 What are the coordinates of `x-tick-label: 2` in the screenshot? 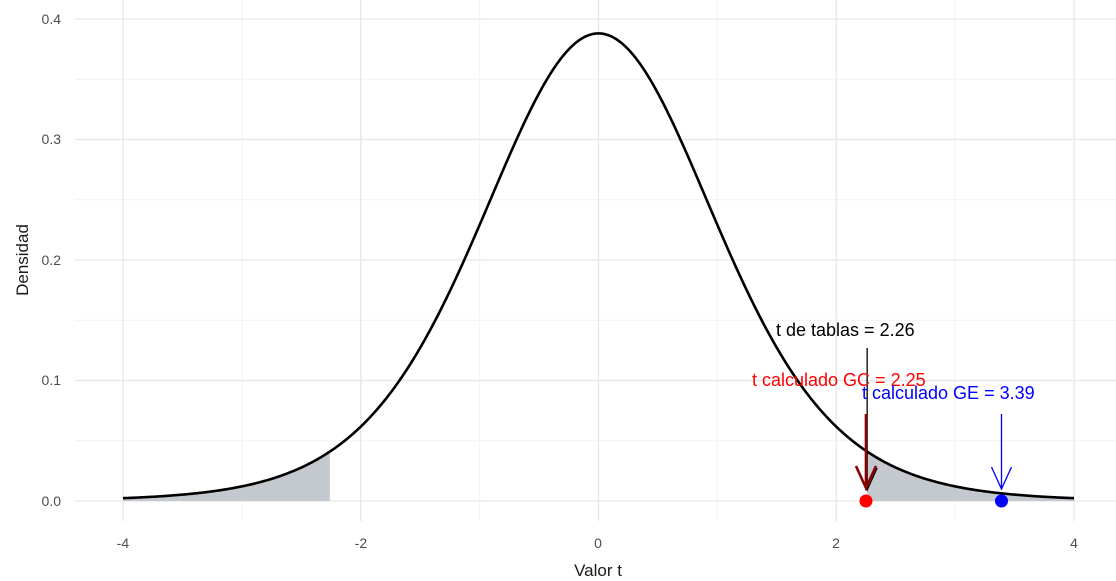 It's located at (836, 543).